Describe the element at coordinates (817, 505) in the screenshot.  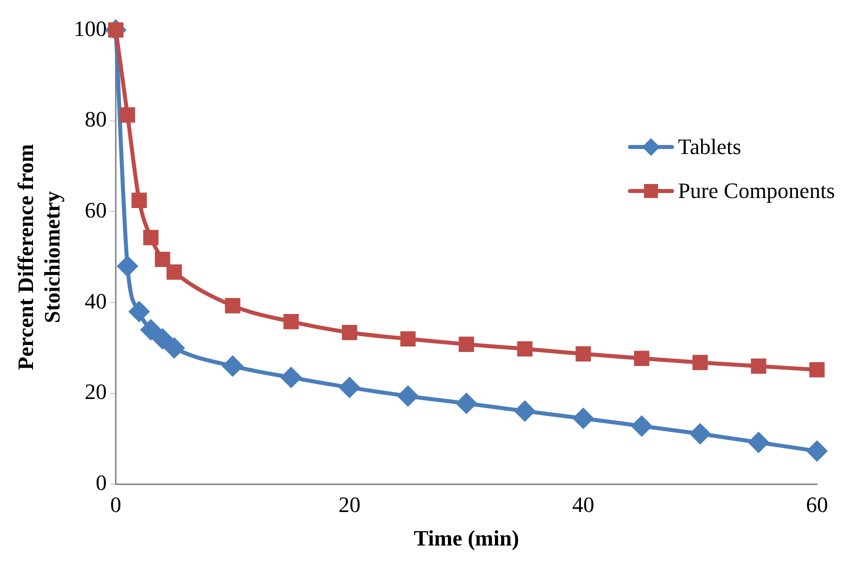
I see `x-tick-label: 60` at that location.